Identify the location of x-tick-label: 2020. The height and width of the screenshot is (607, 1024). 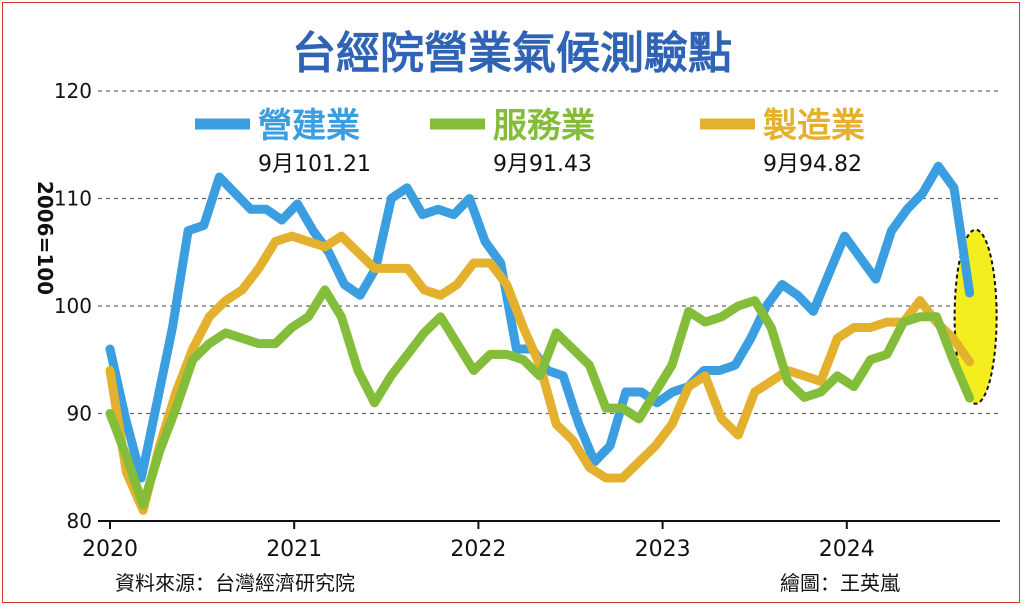
(110, 549).